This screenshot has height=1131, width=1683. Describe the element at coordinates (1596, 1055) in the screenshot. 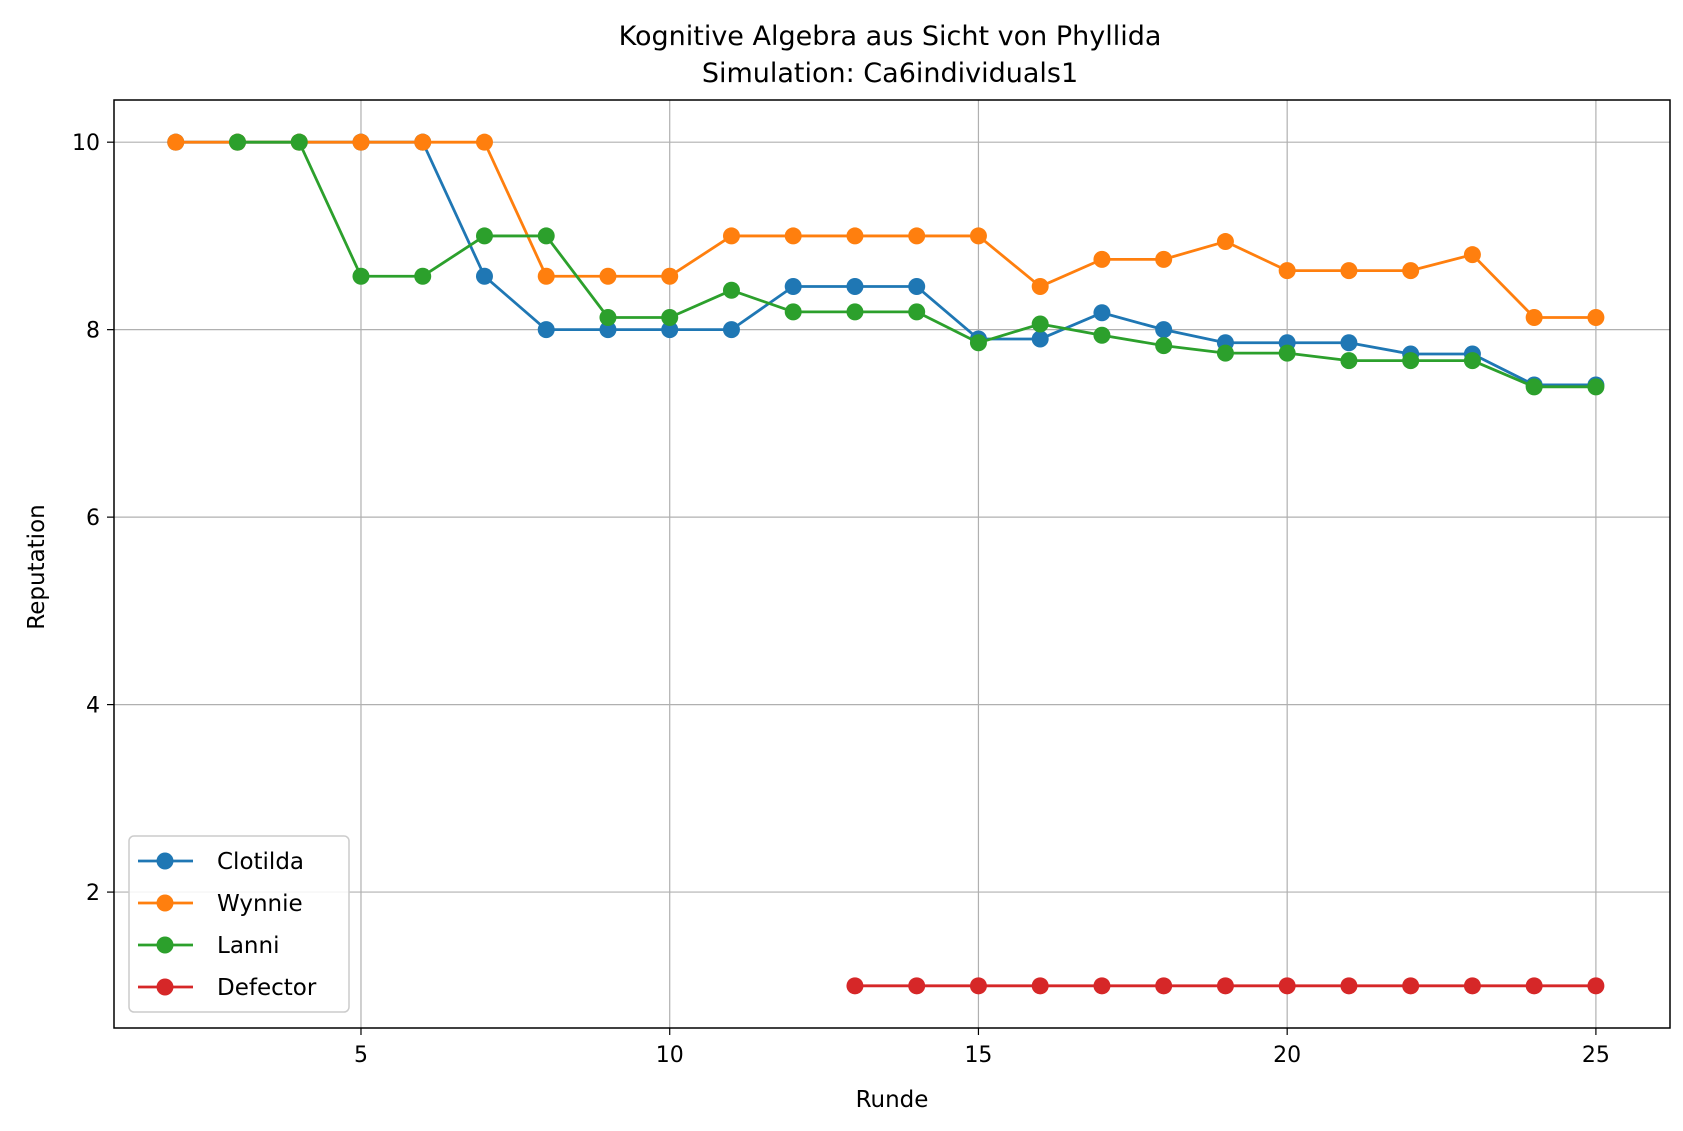

I see `x-tick-label: 25` at that location.